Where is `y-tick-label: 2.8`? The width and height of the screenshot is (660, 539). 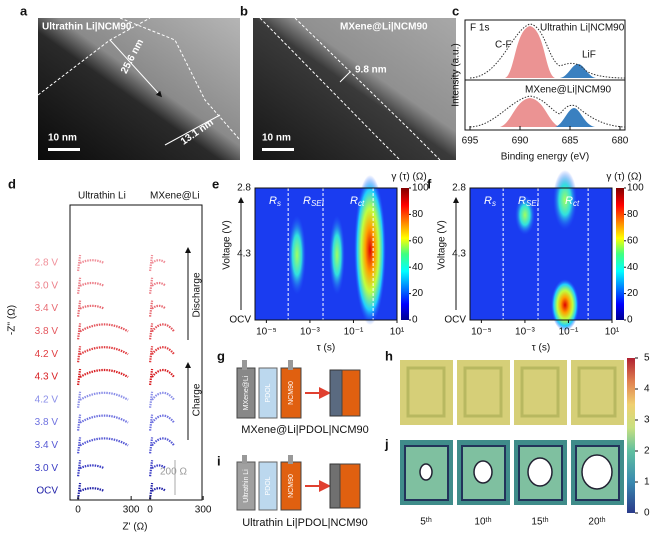 y-tick-label: 2.8 is located at coordinates (244, 188).